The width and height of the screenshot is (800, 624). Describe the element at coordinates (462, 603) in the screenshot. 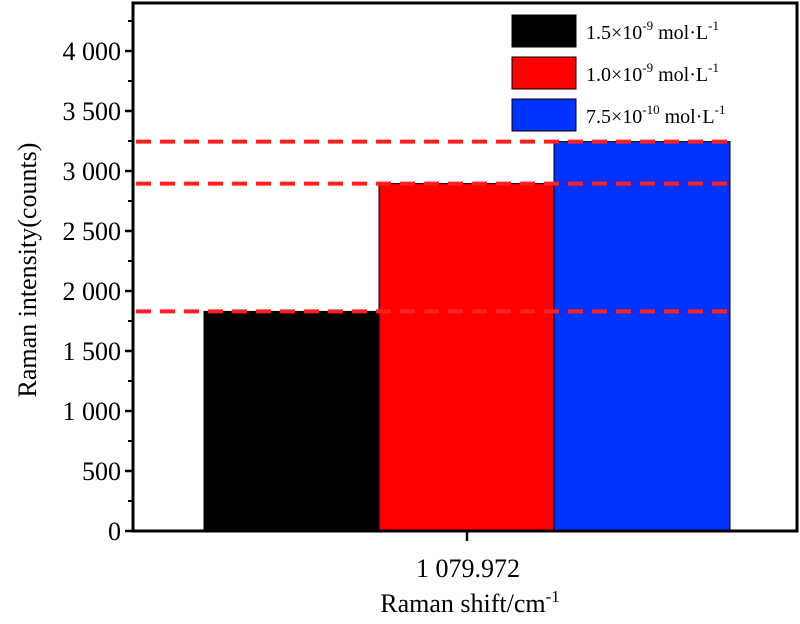

I see `x-axis-title-text: Raman shift/cm` at that location.